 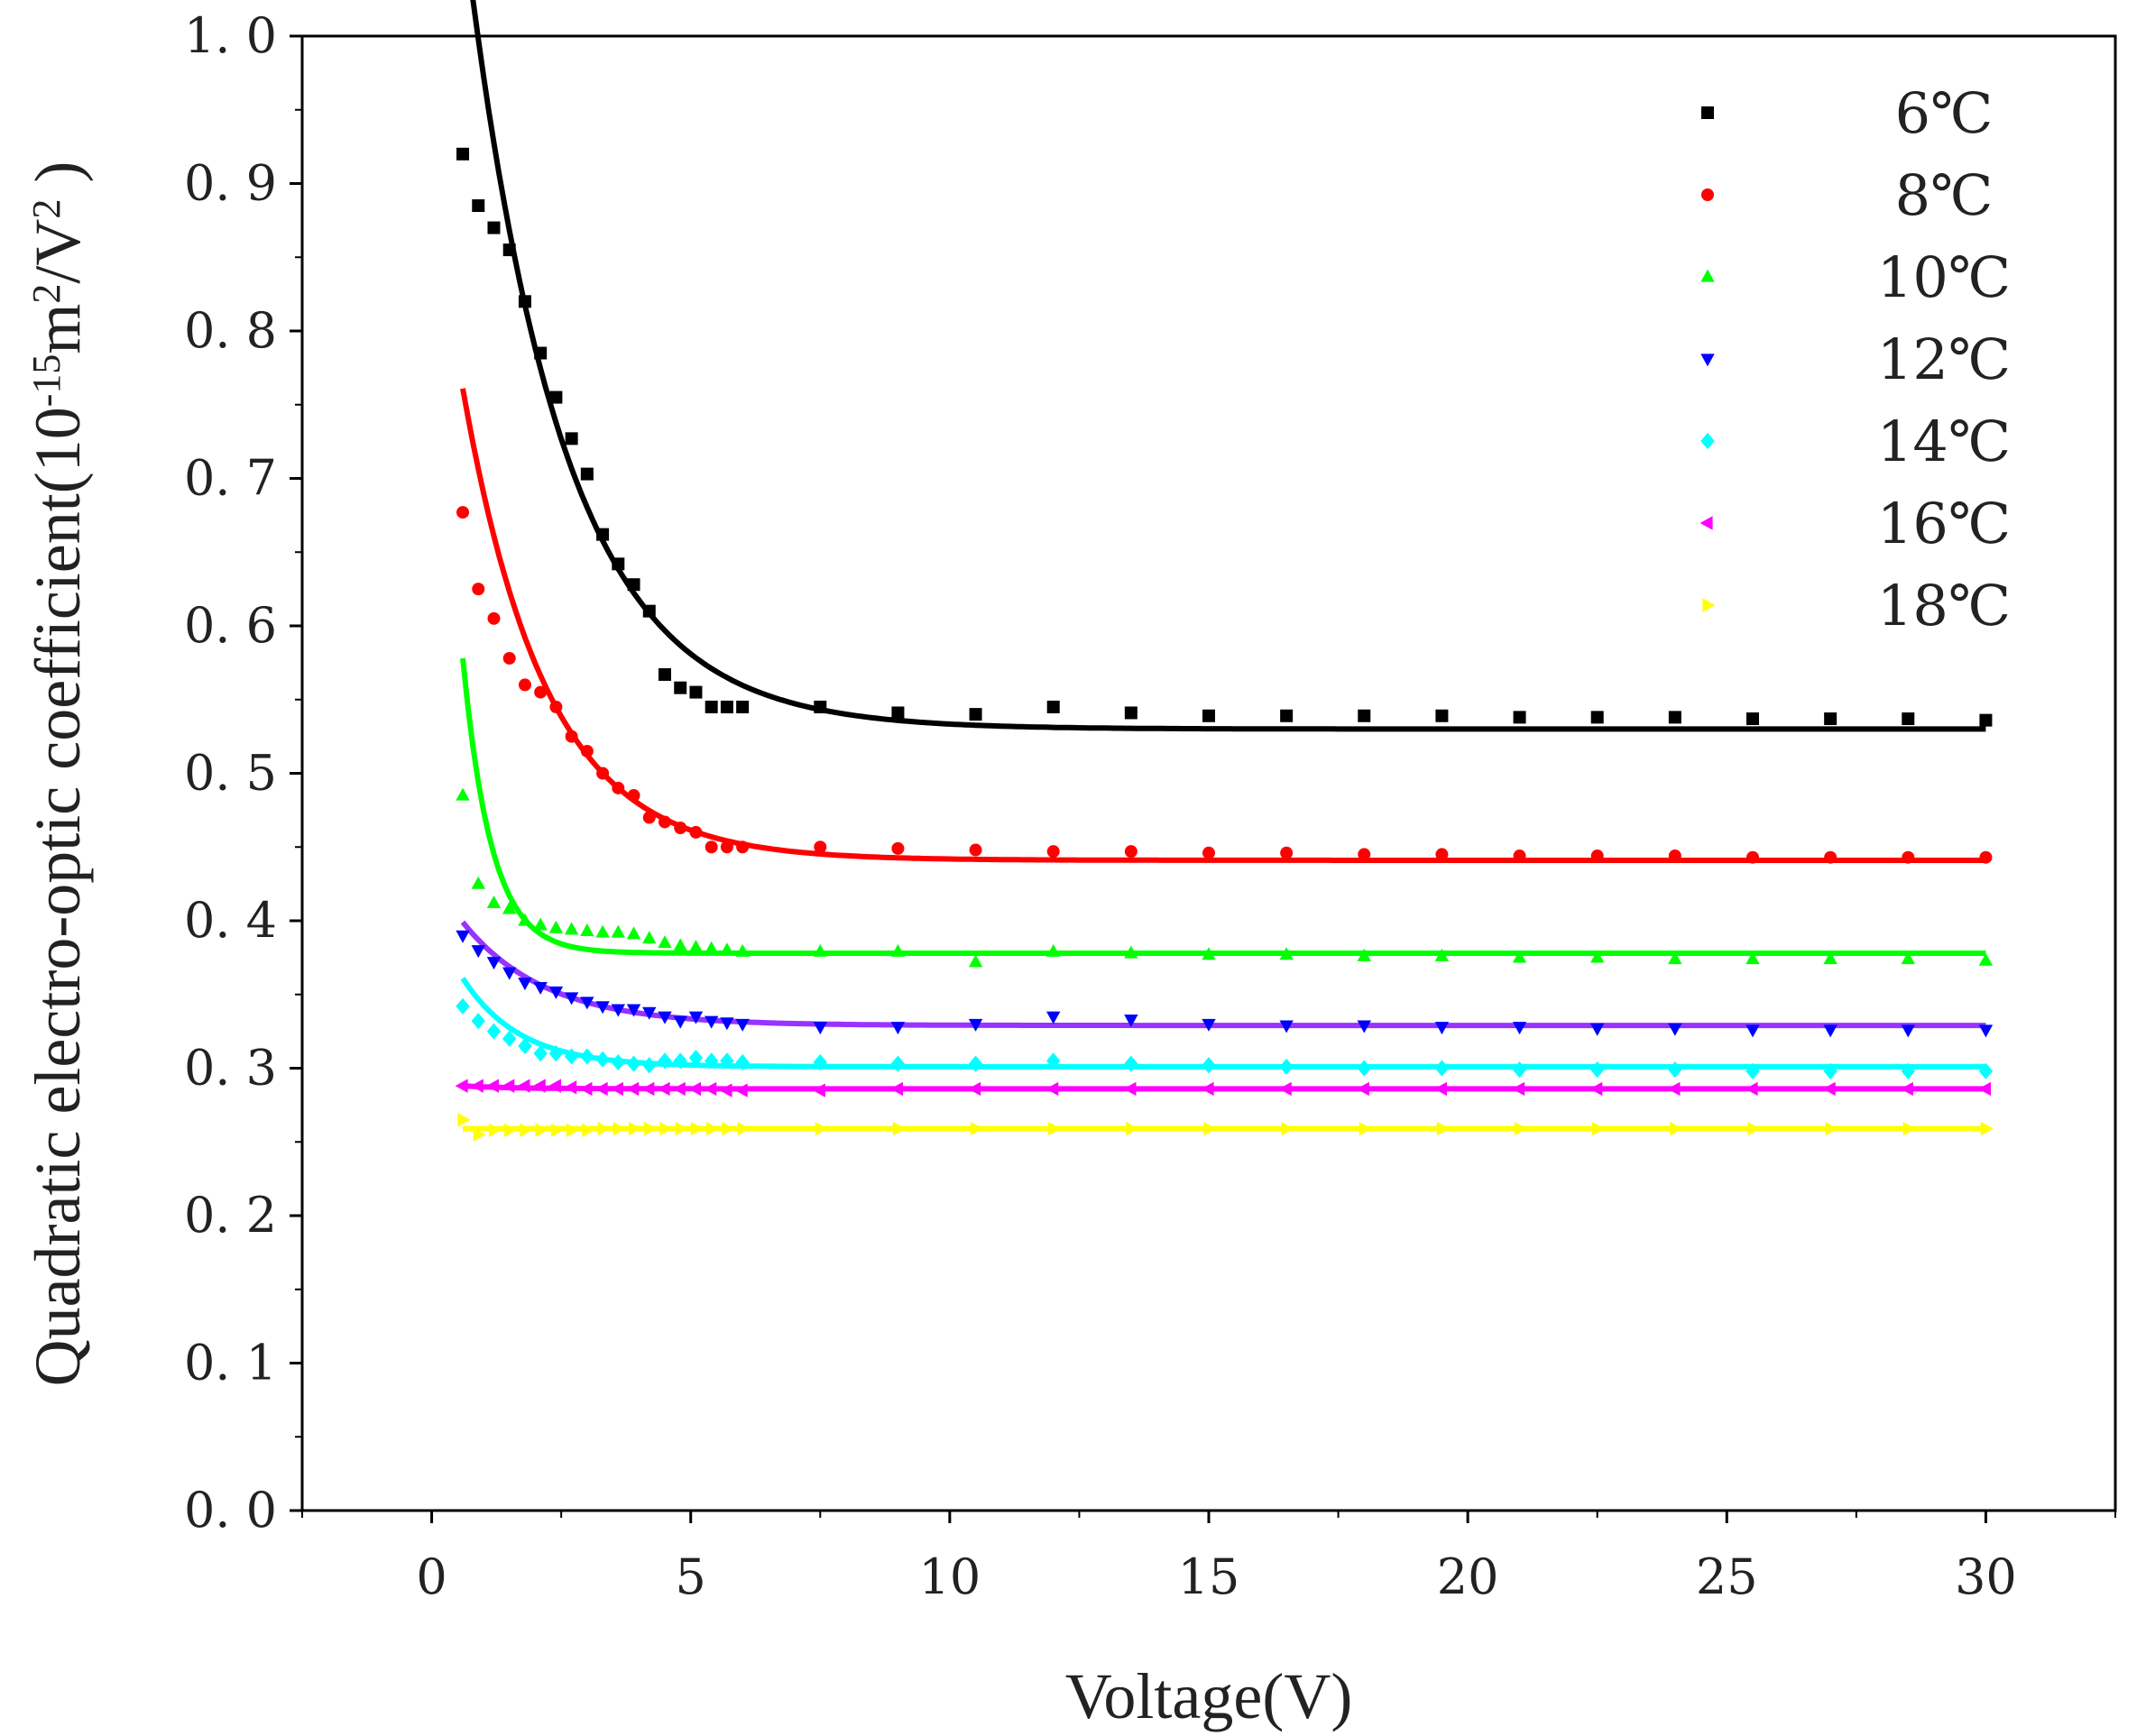 What do you see at coordinates (230, 1511) in the screenshot?
I see `y-tick-label: 0. 0` at bounding box center [230, 1511].